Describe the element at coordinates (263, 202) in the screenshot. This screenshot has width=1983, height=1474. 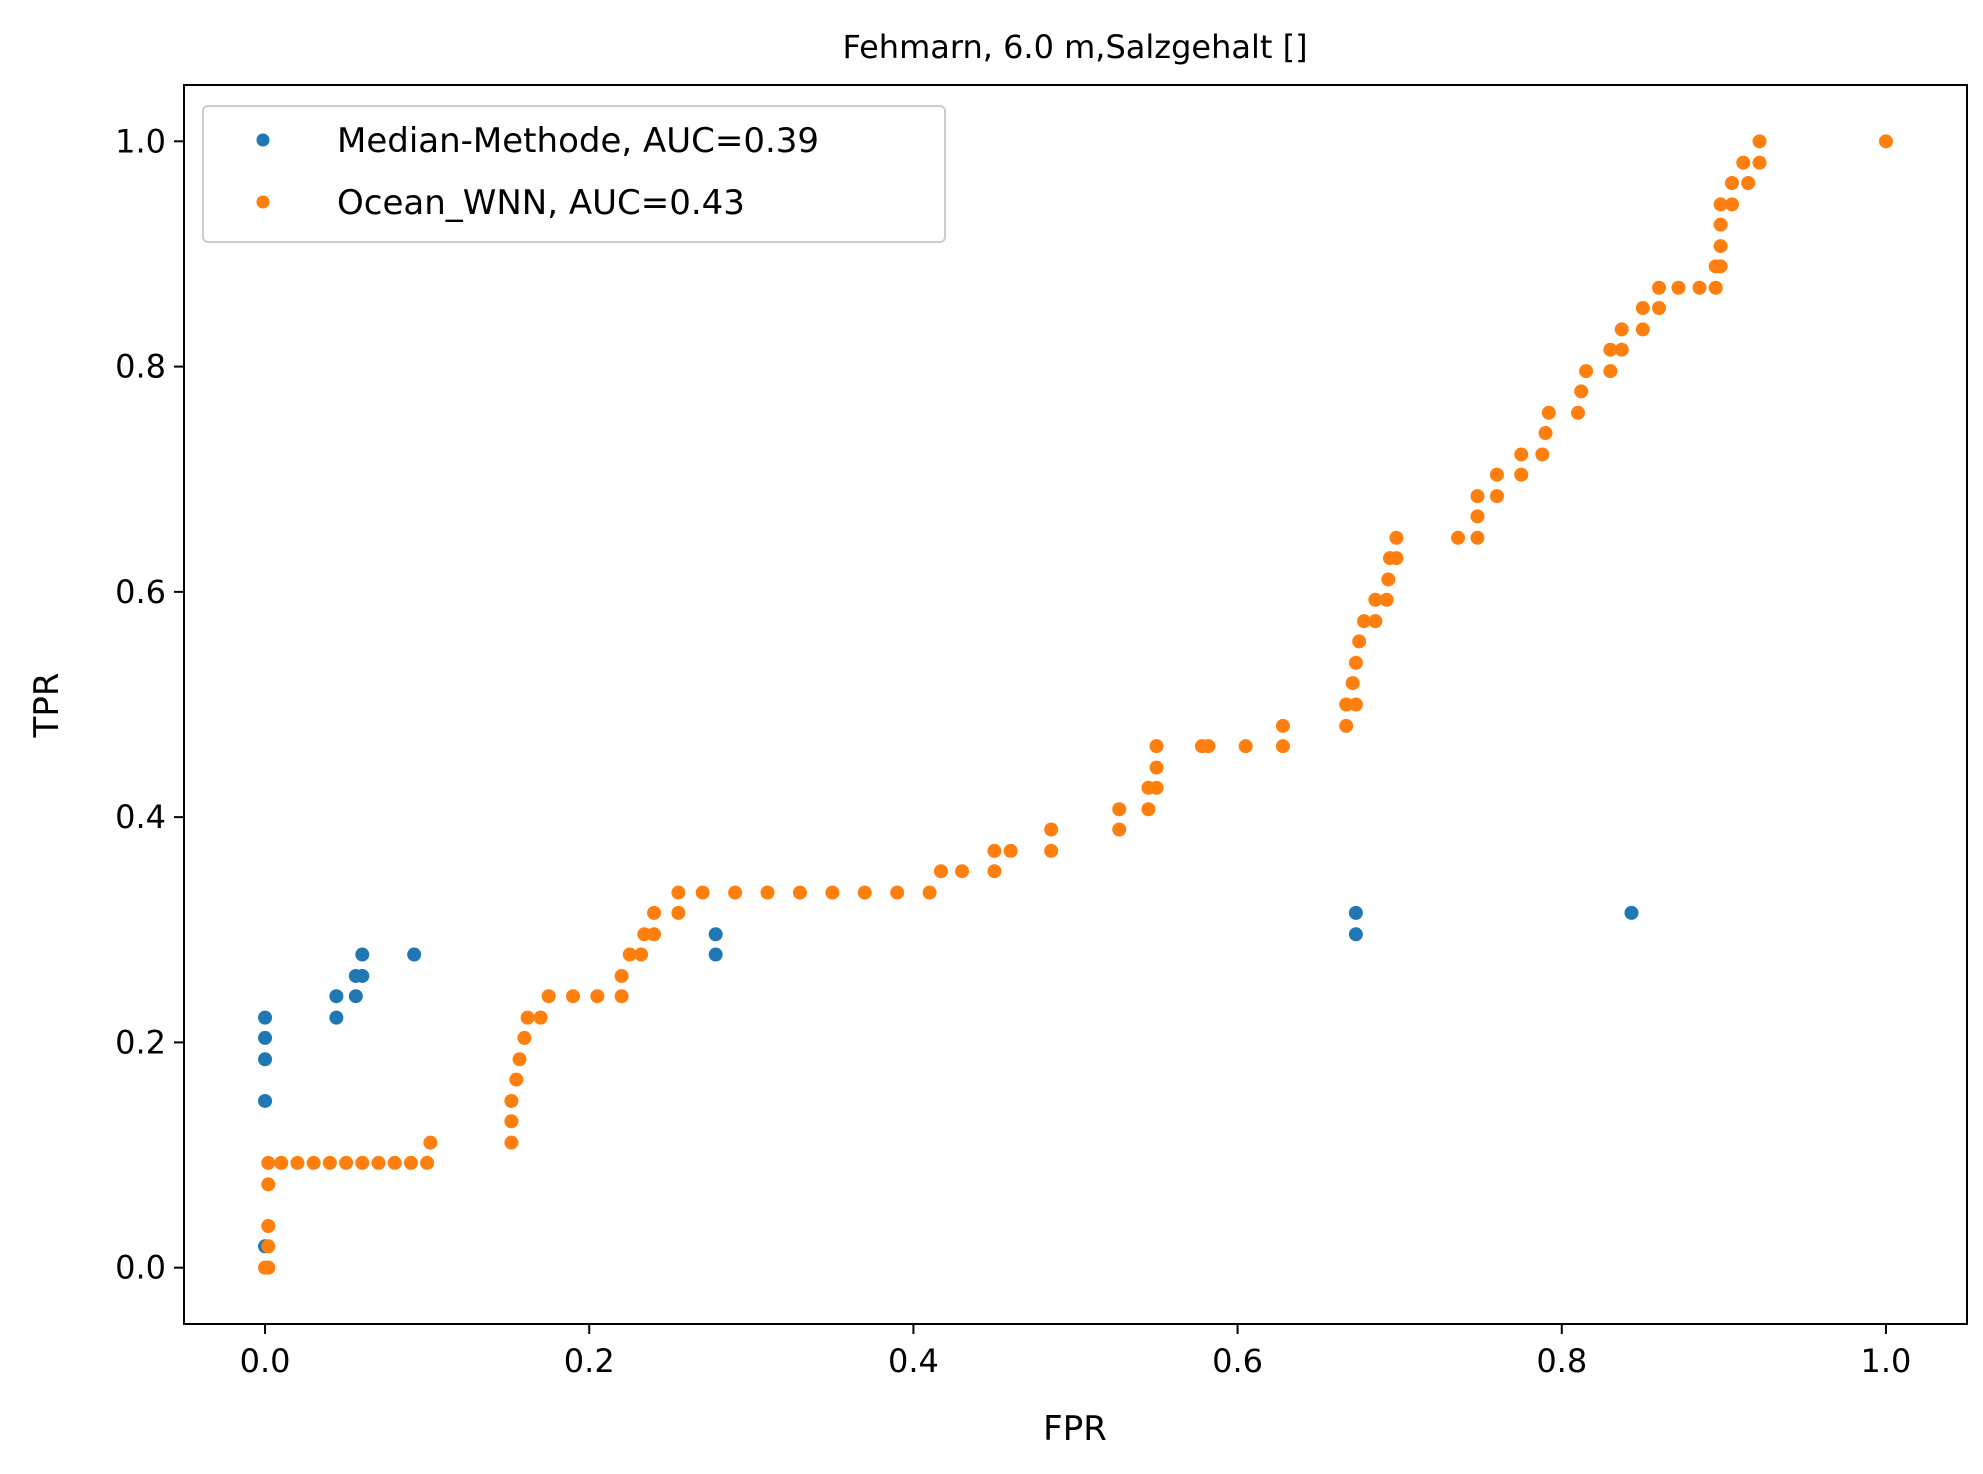
I see `legend-marker-ocean-wnn` at that location.